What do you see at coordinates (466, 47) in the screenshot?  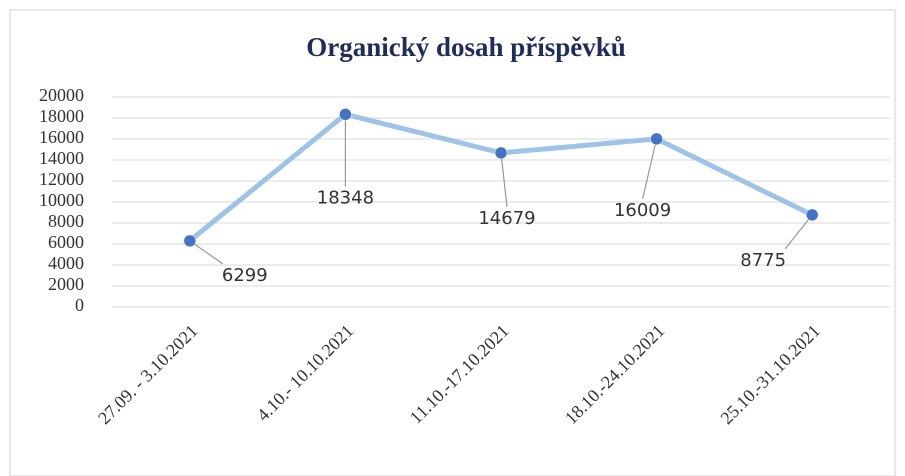 I see `chart-title: Organický dosah příspěvků` at bounding box center [466, 47].